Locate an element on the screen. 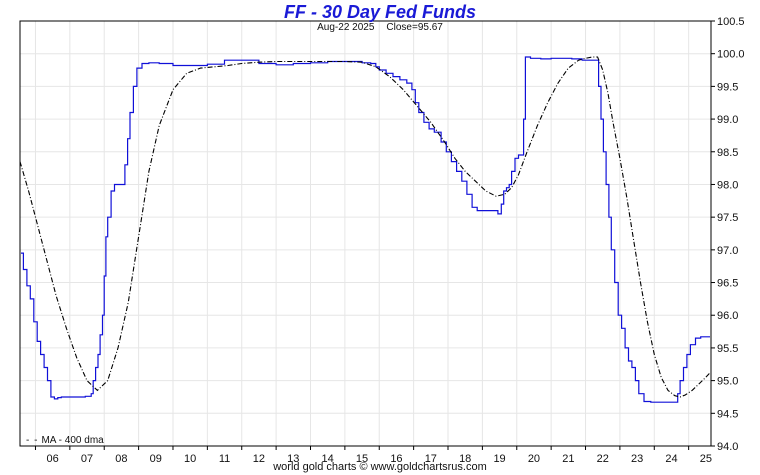 The width and height of the screenshot is (760, 475). x-tick-label: 13 is located at coordinates (293, 459).